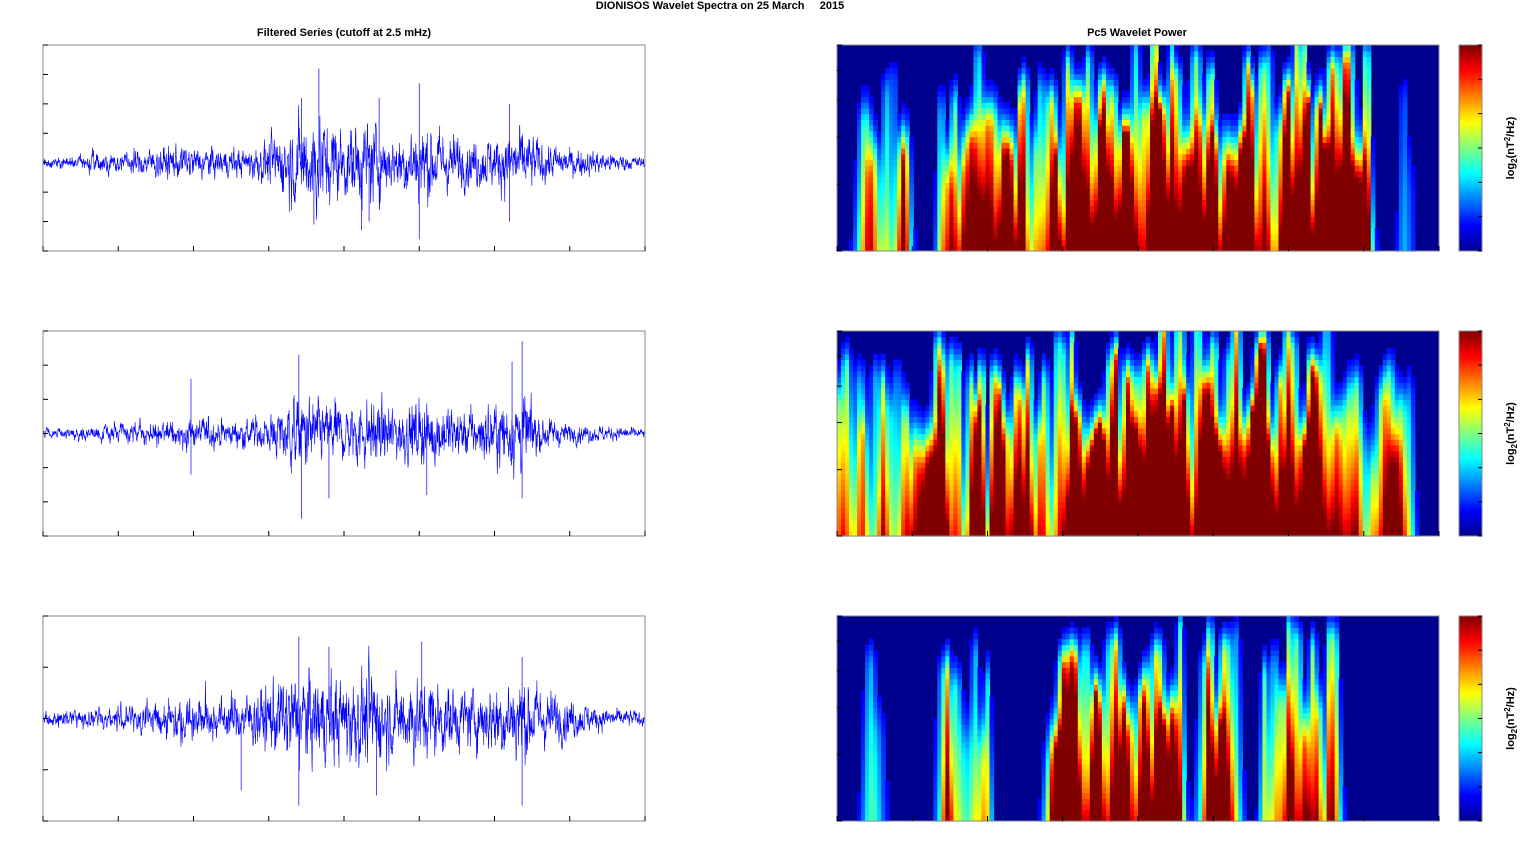 Image resolution: width=1521 pixels, height=854 pixels. Describe the element at coordinates (1511, 147) in the screenshot. I see `colorbar-label: log2(nT2/Hz)` at that location.